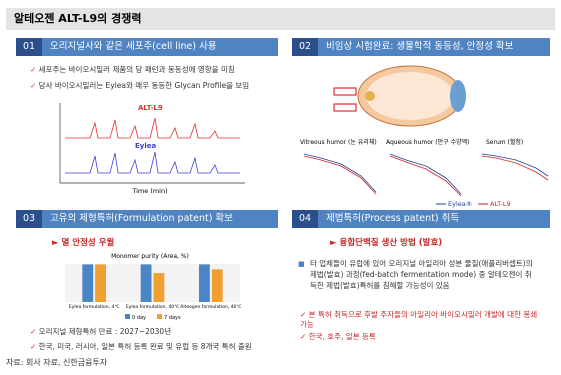 The width and height of the screenshot is (561, 375). I want to click on panel-title: Serum (혈청), so click(504, 142).